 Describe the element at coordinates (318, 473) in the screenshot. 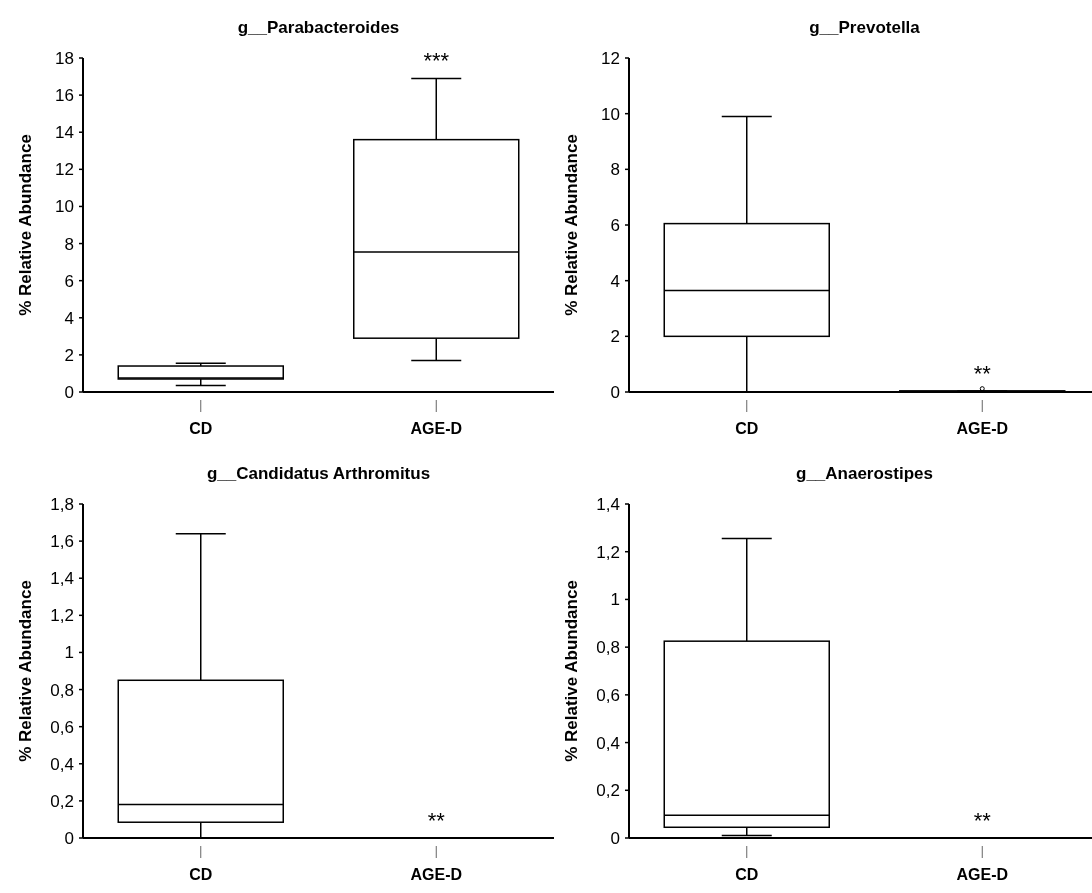

I see `chart-title: g__Candidatus Arthromitus` at that location.